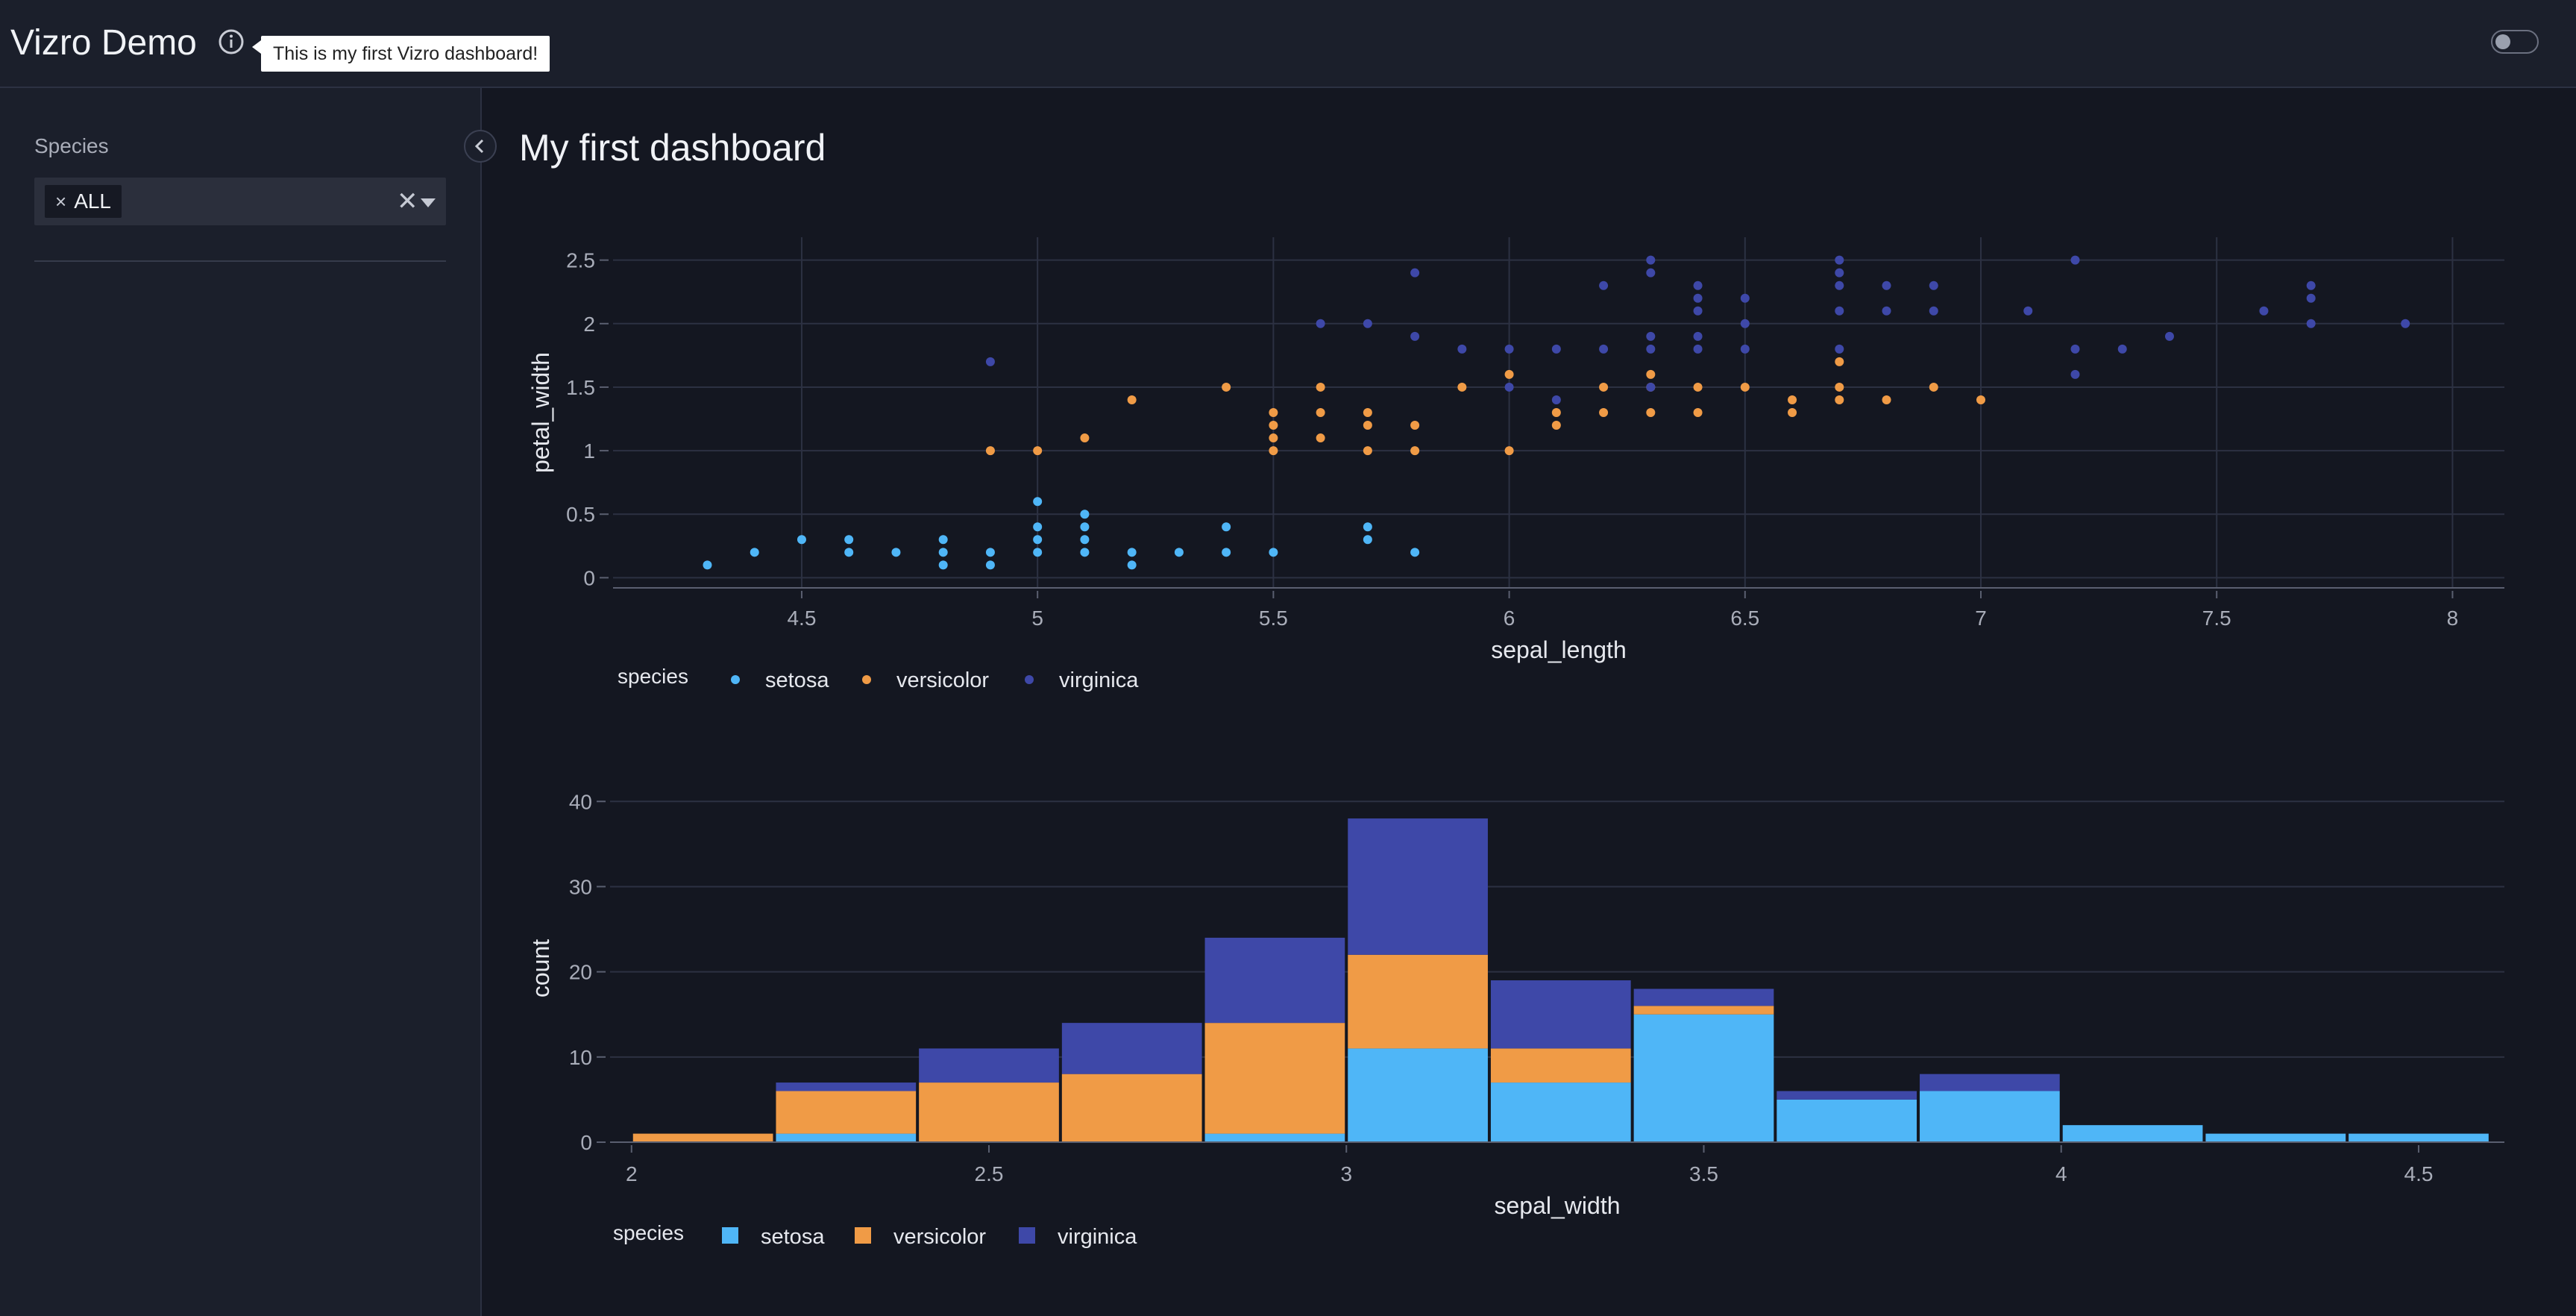 The width and height of the screenshot is (2576, 1316). Describe the element at coordinates (589, 451) in the screenshot. I see `scatter-y-tick-label: 1` at that location.